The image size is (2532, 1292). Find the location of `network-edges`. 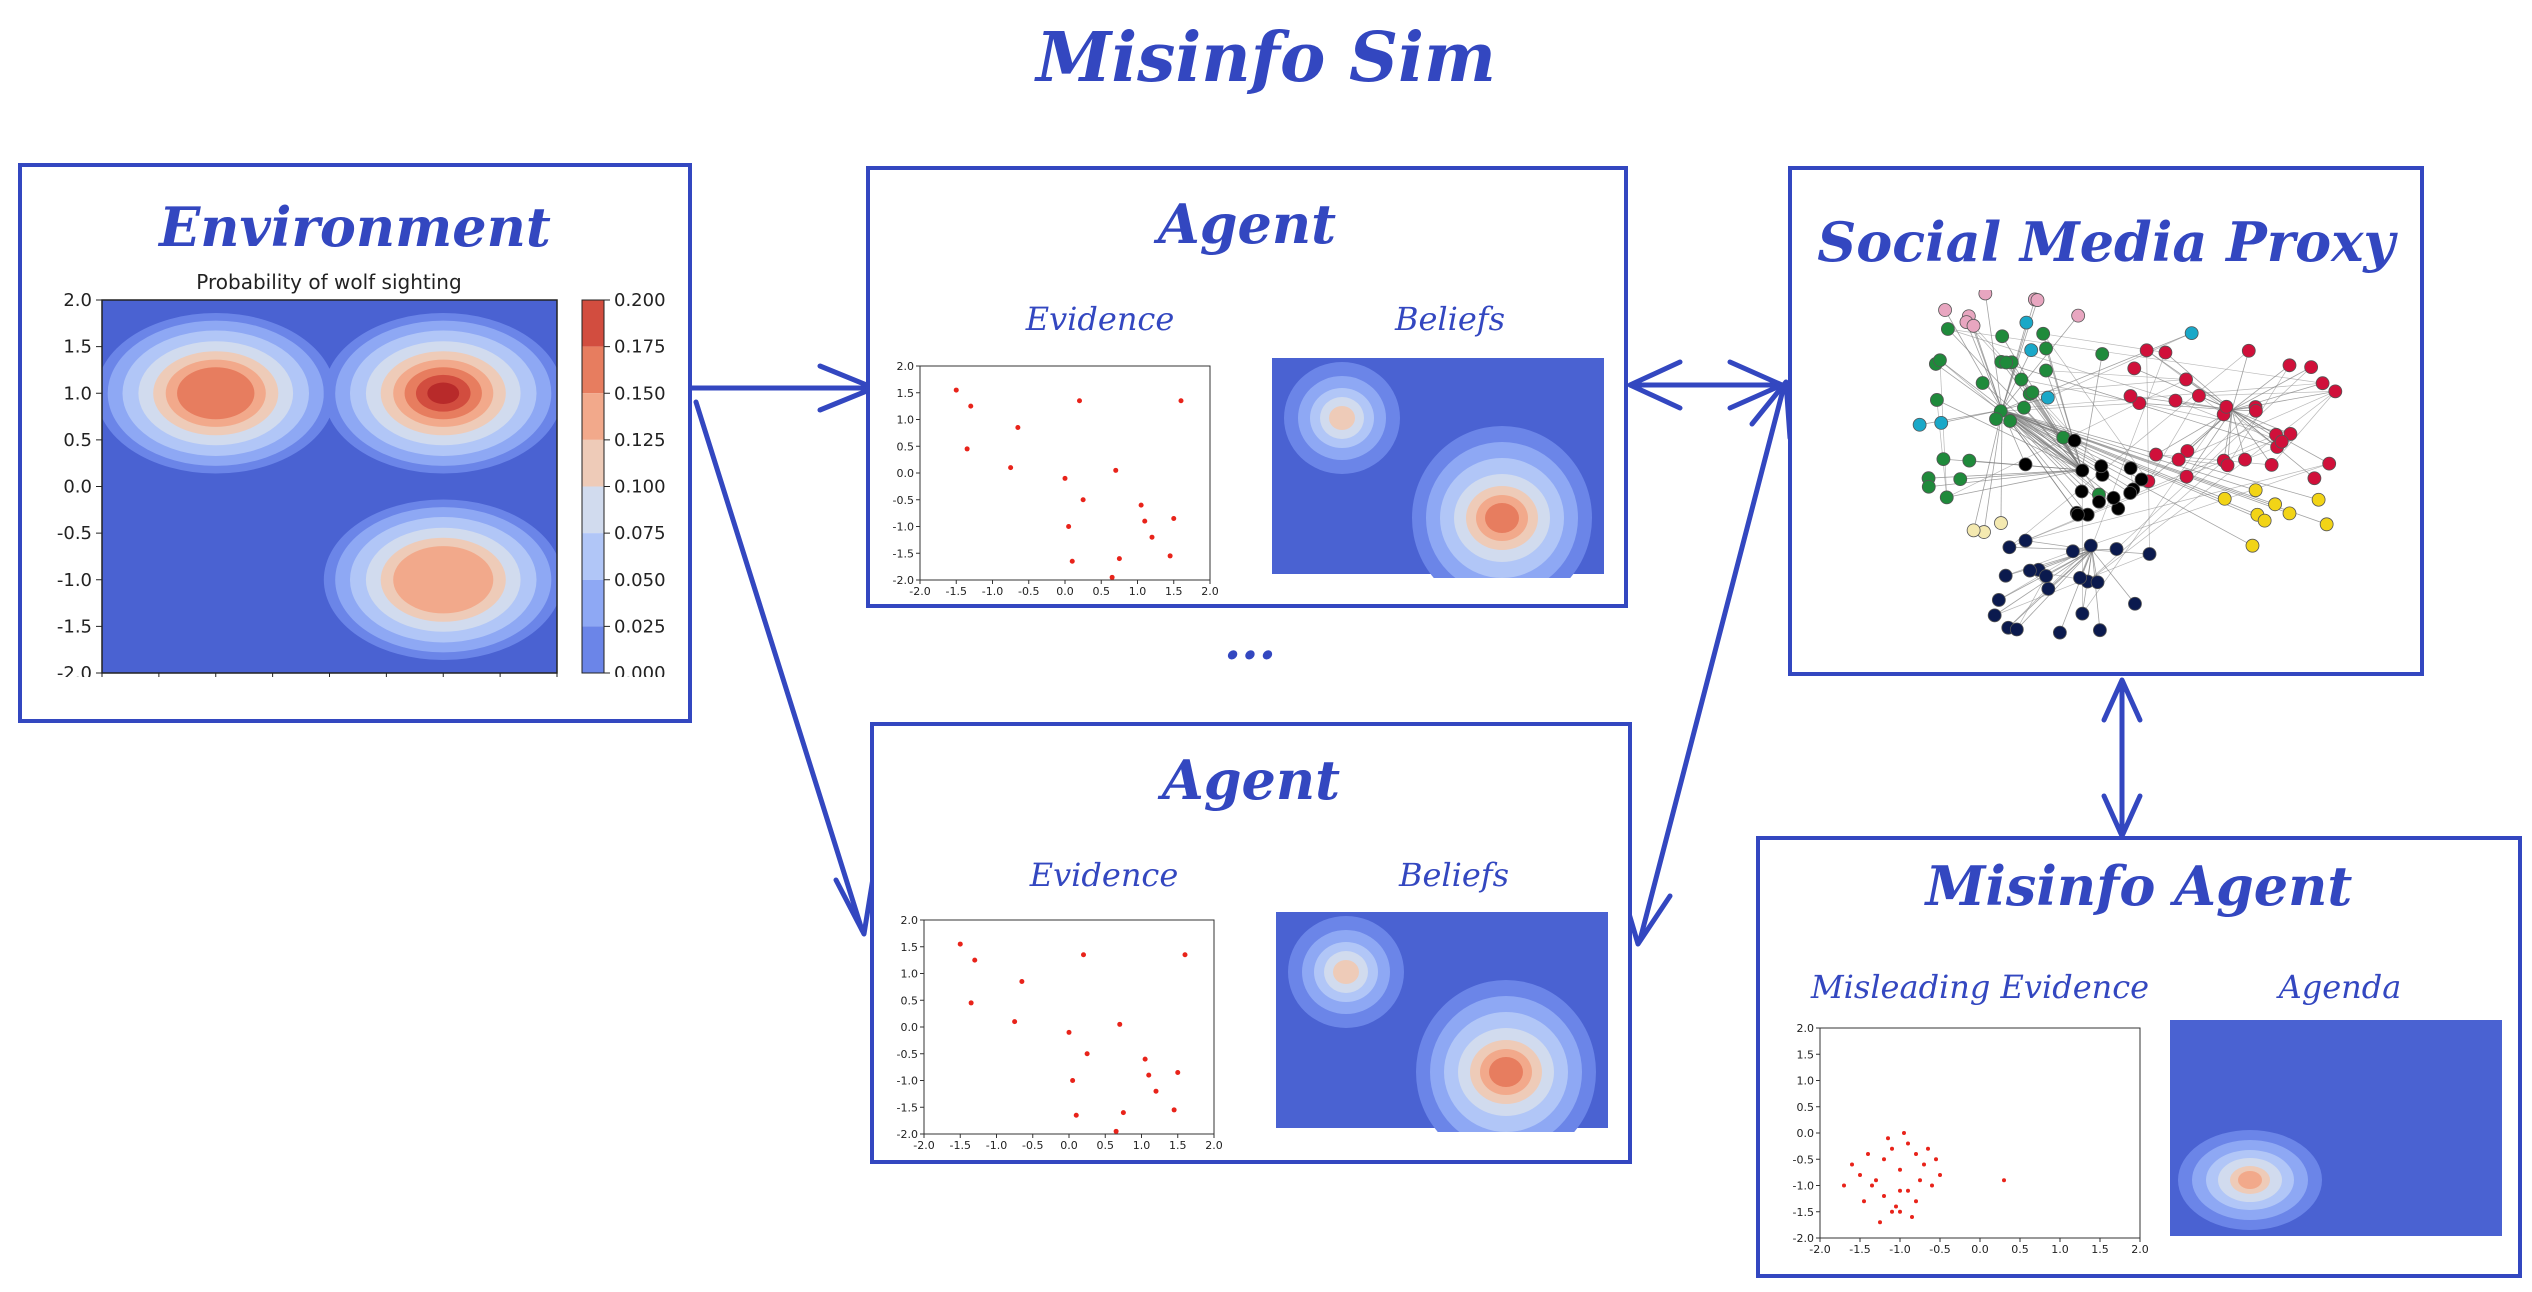

network-edges is located at coordinates (2127, 463).